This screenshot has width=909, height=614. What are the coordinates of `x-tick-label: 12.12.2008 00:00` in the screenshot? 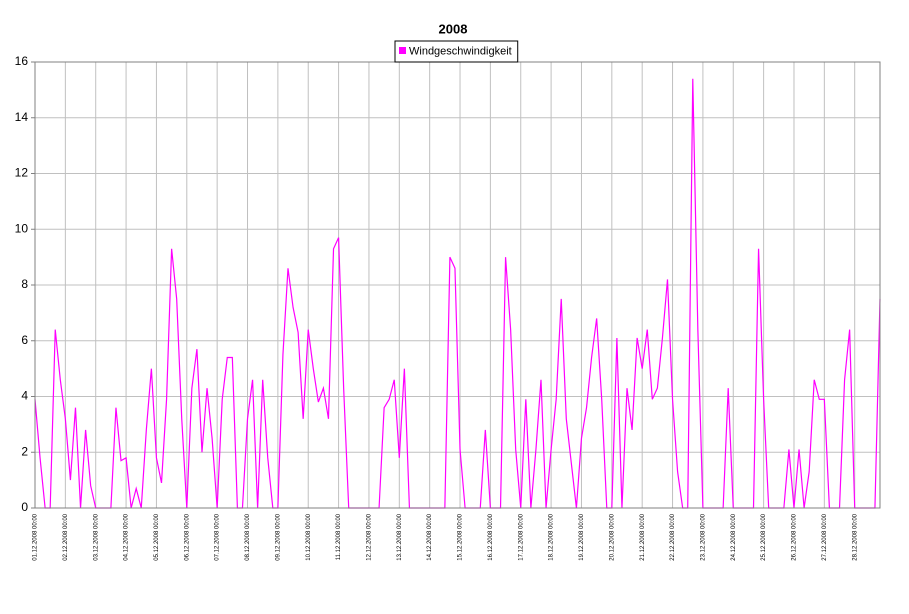 It's located at (370, 536).